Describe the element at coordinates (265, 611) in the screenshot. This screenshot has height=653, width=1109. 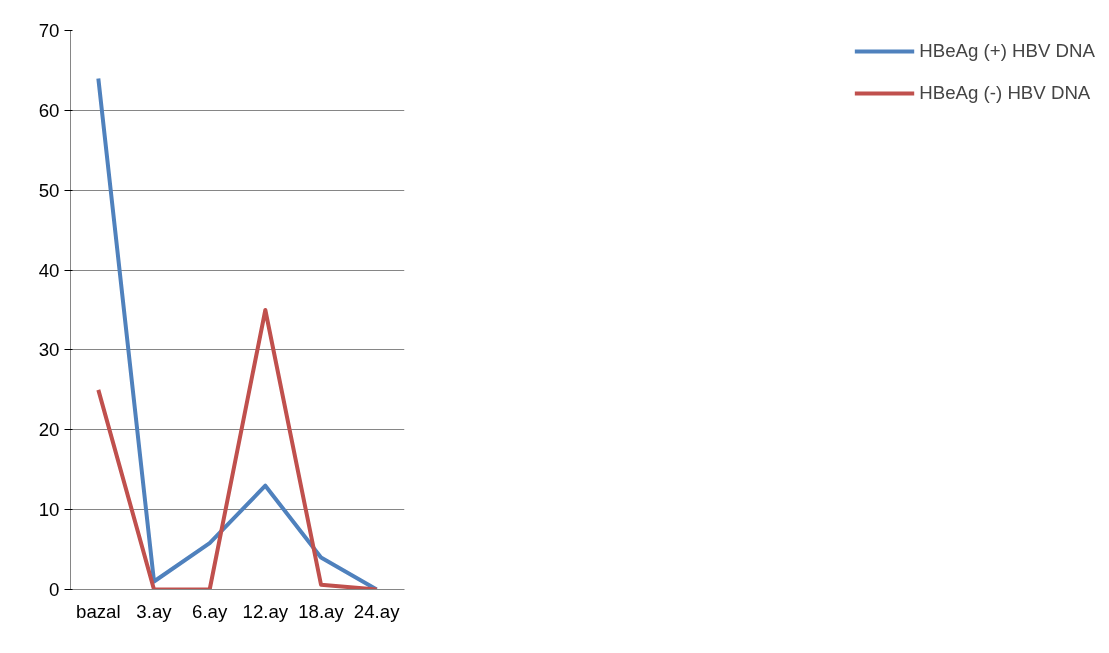
I see `x-tick-label: 12.ay` at that location.